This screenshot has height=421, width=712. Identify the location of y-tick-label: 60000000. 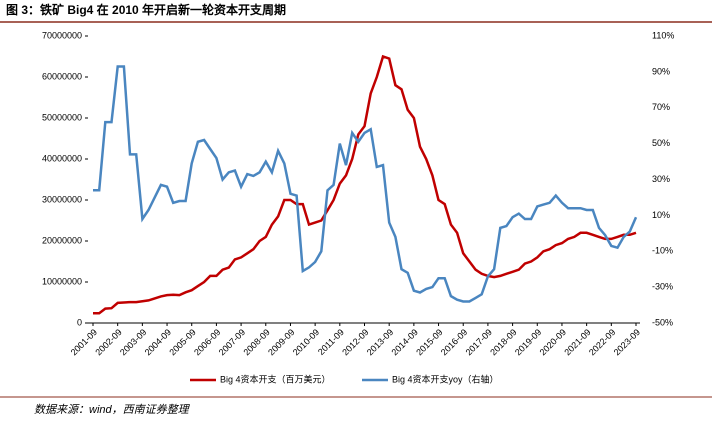
(62, 76).